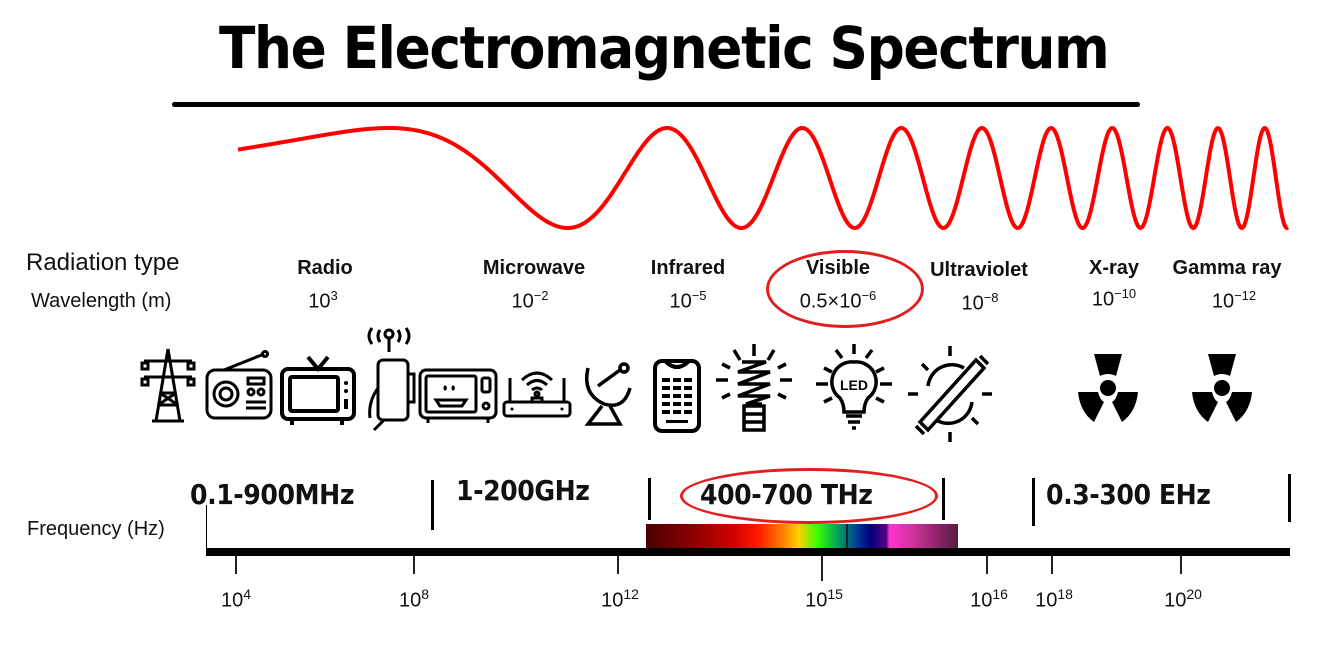 Image resolution: width=1328 pixels, height=648 pixels. I want to click on wavelength-microwave: 10−2, so click(530, 300).